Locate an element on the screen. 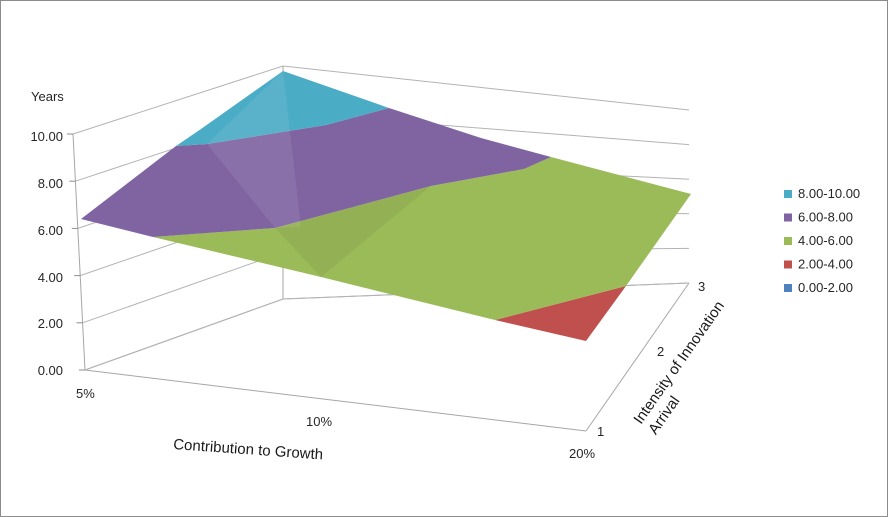 The width and height of the screenshot is (888, 517). y-tick-label: 3 is located at coordinates (701, 286).